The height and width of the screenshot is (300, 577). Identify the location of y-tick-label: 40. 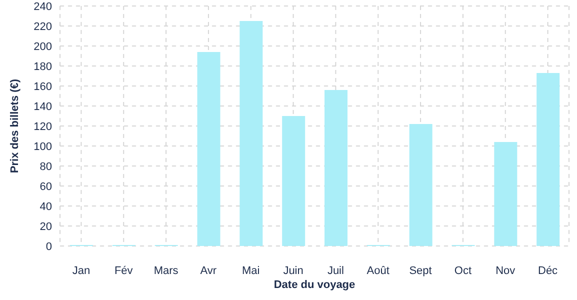
(46, 206).